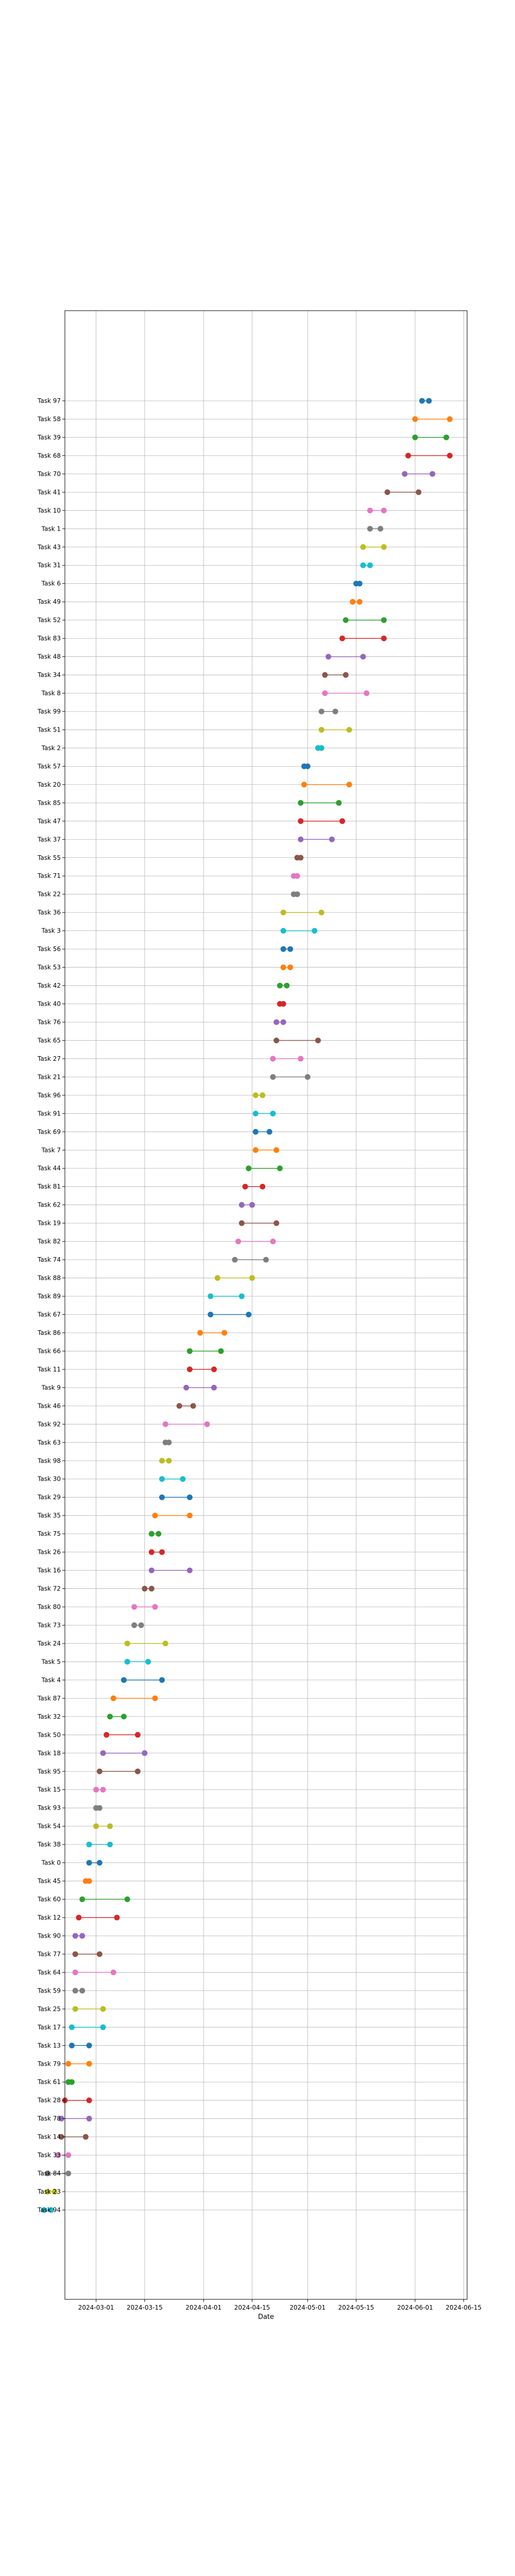 The image size is (515, 2576). What do you see at coordinates (49, 1406) in the screenshot?
I see `y-tick-label: Task 46` at bounding box center [49, 1406].